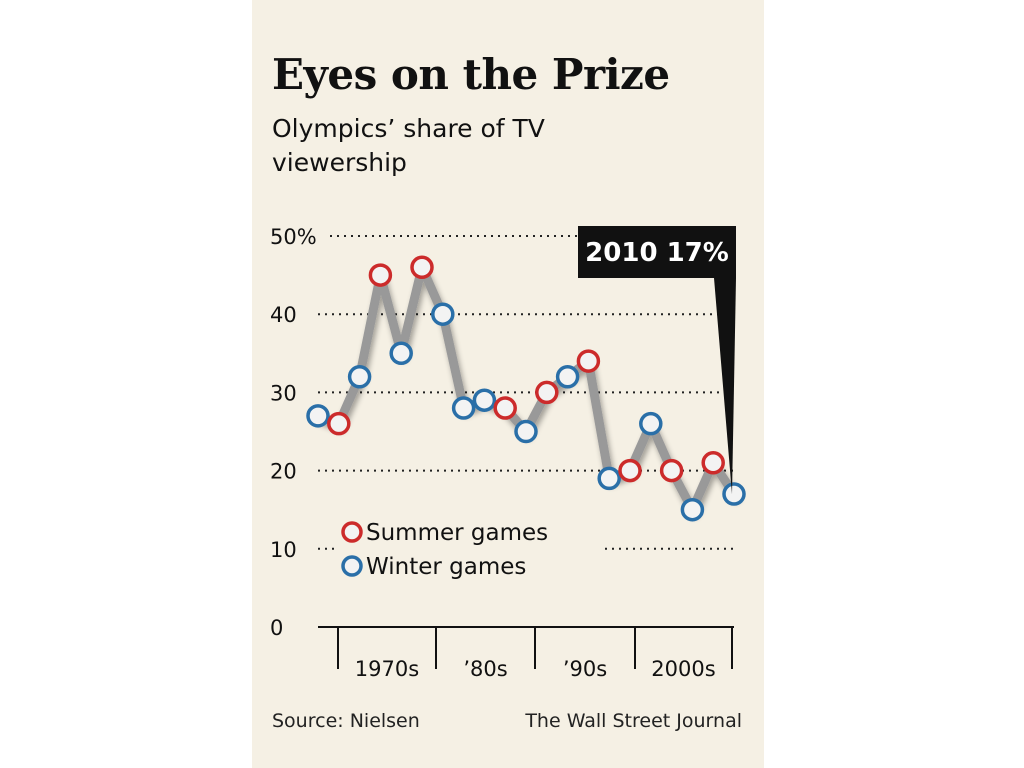 This screenshot has width=1024, height=768. Describe the element at coordinates (633, 721) in the screenshot. I see `publisher-credit: The Wall Street Journal` at that location.